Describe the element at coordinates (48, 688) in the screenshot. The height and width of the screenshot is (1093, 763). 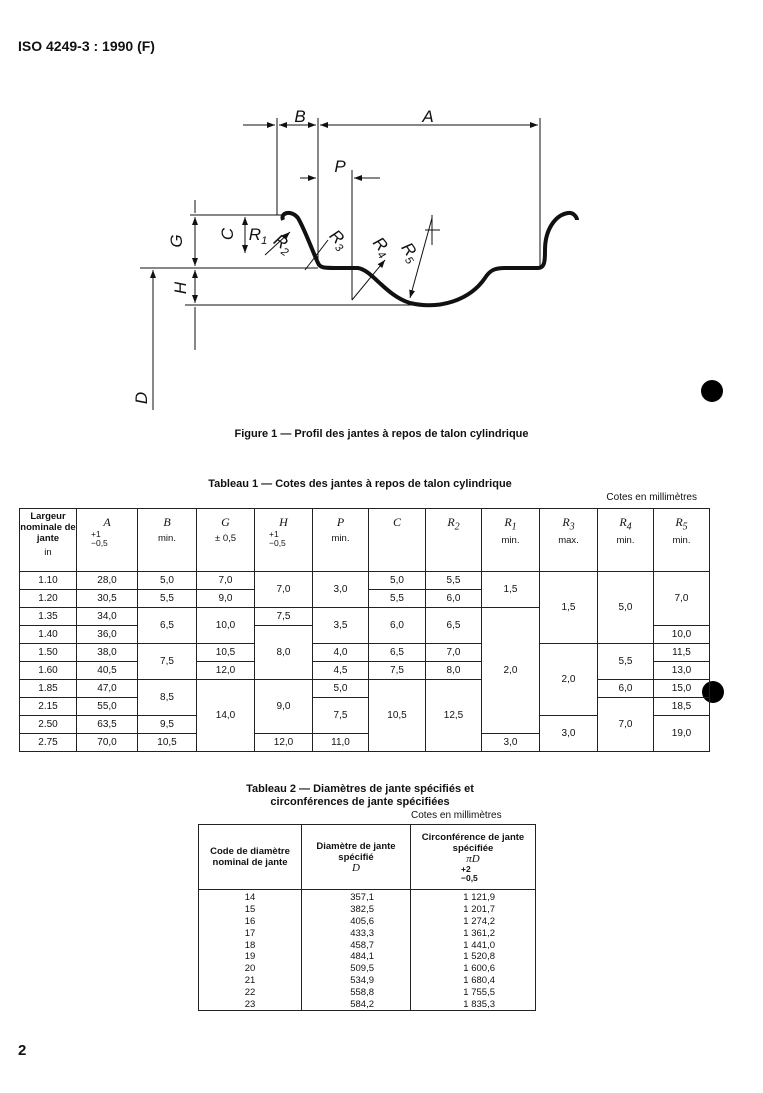
I see `row-header: 1.85` at that location.